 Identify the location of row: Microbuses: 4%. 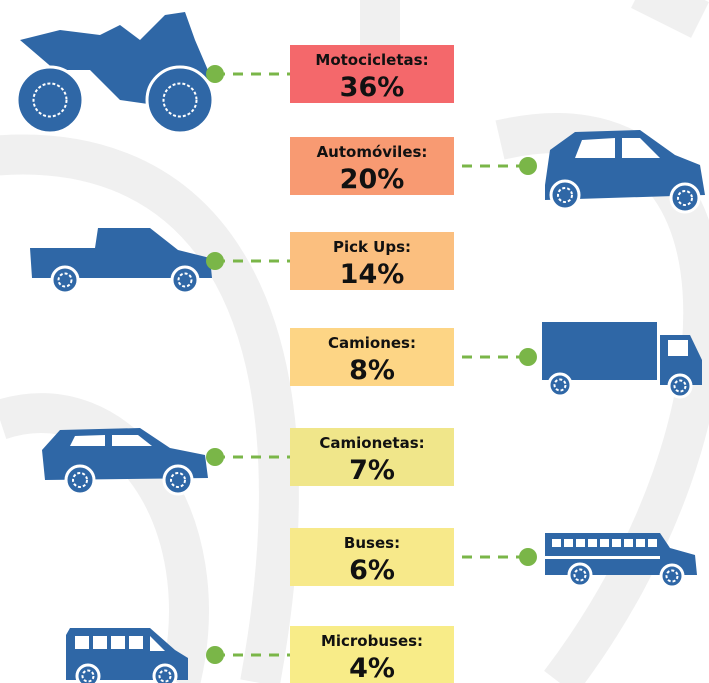
(260, 654).